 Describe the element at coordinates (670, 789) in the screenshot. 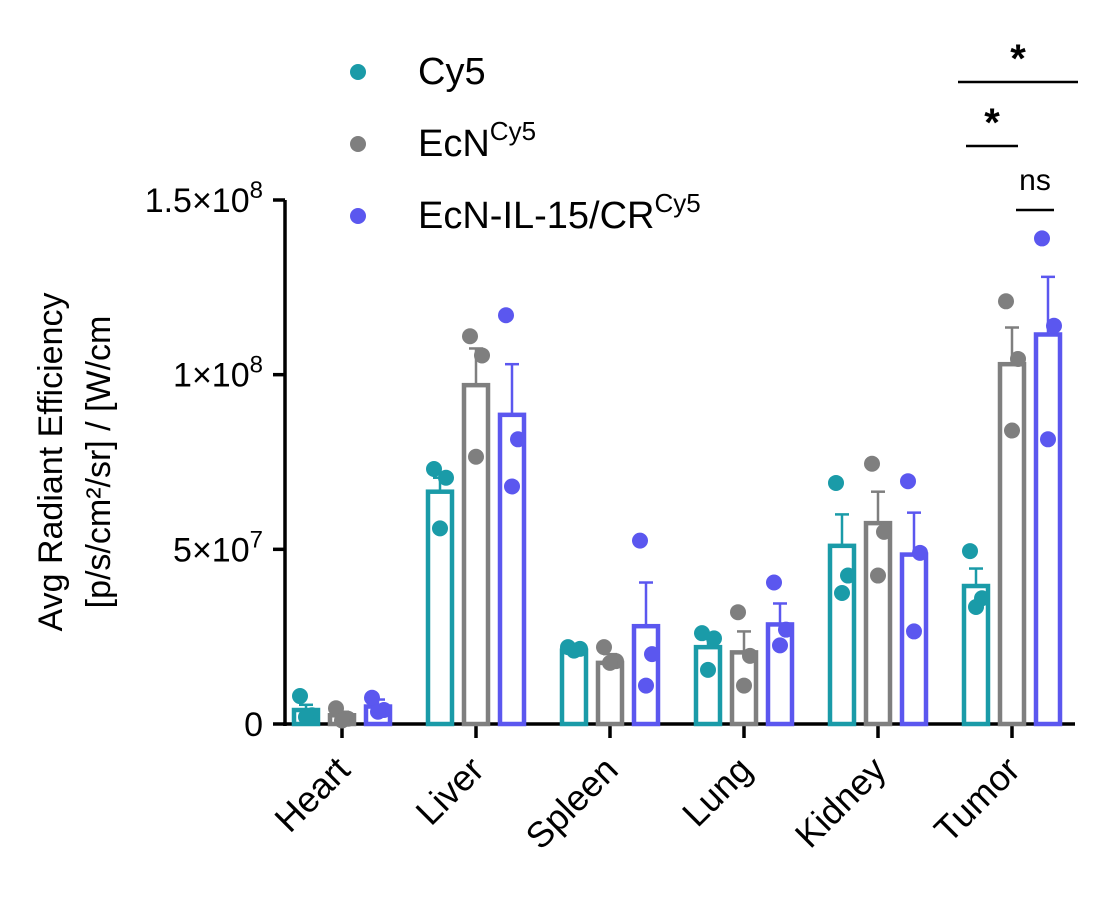

I see `x-axis: Heart Liver Spleen Lung Kidney Tumor` at that location.